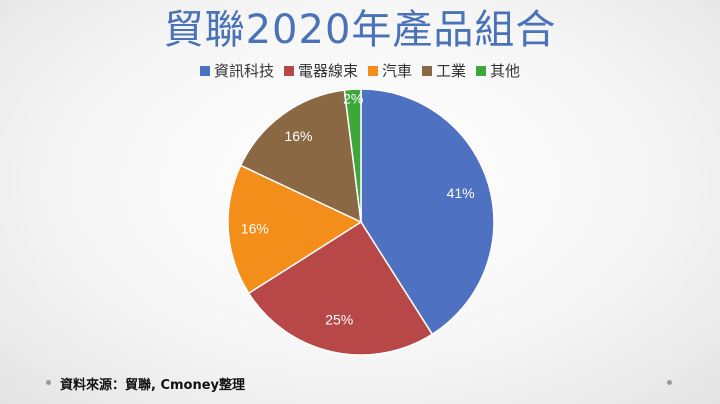 The image size is (720, 404). I want to click on slice-industrial, so click(300, 156).